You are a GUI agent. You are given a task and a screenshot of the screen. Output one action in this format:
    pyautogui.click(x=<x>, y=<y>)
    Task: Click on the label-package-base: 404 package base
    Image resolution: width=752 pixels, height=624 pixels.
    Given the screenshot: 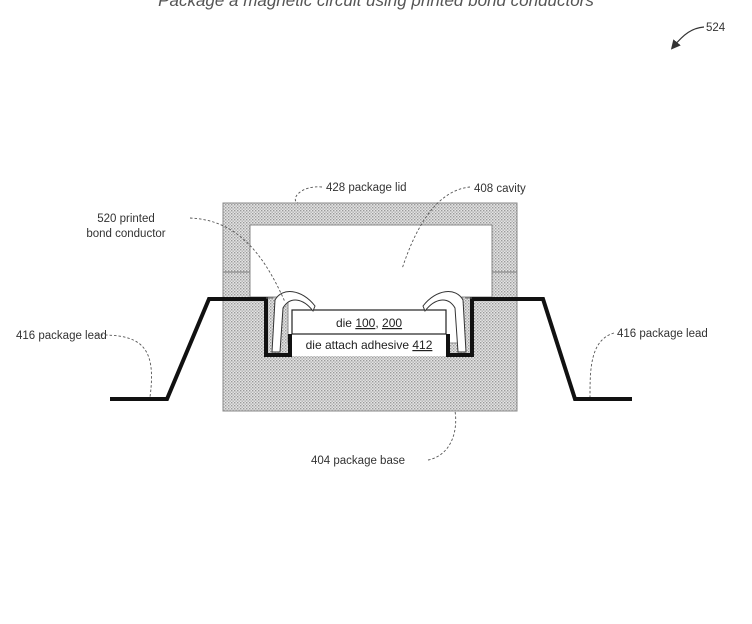 What is the action you would take?
    pyautogui.click(x=358, y=461)
    